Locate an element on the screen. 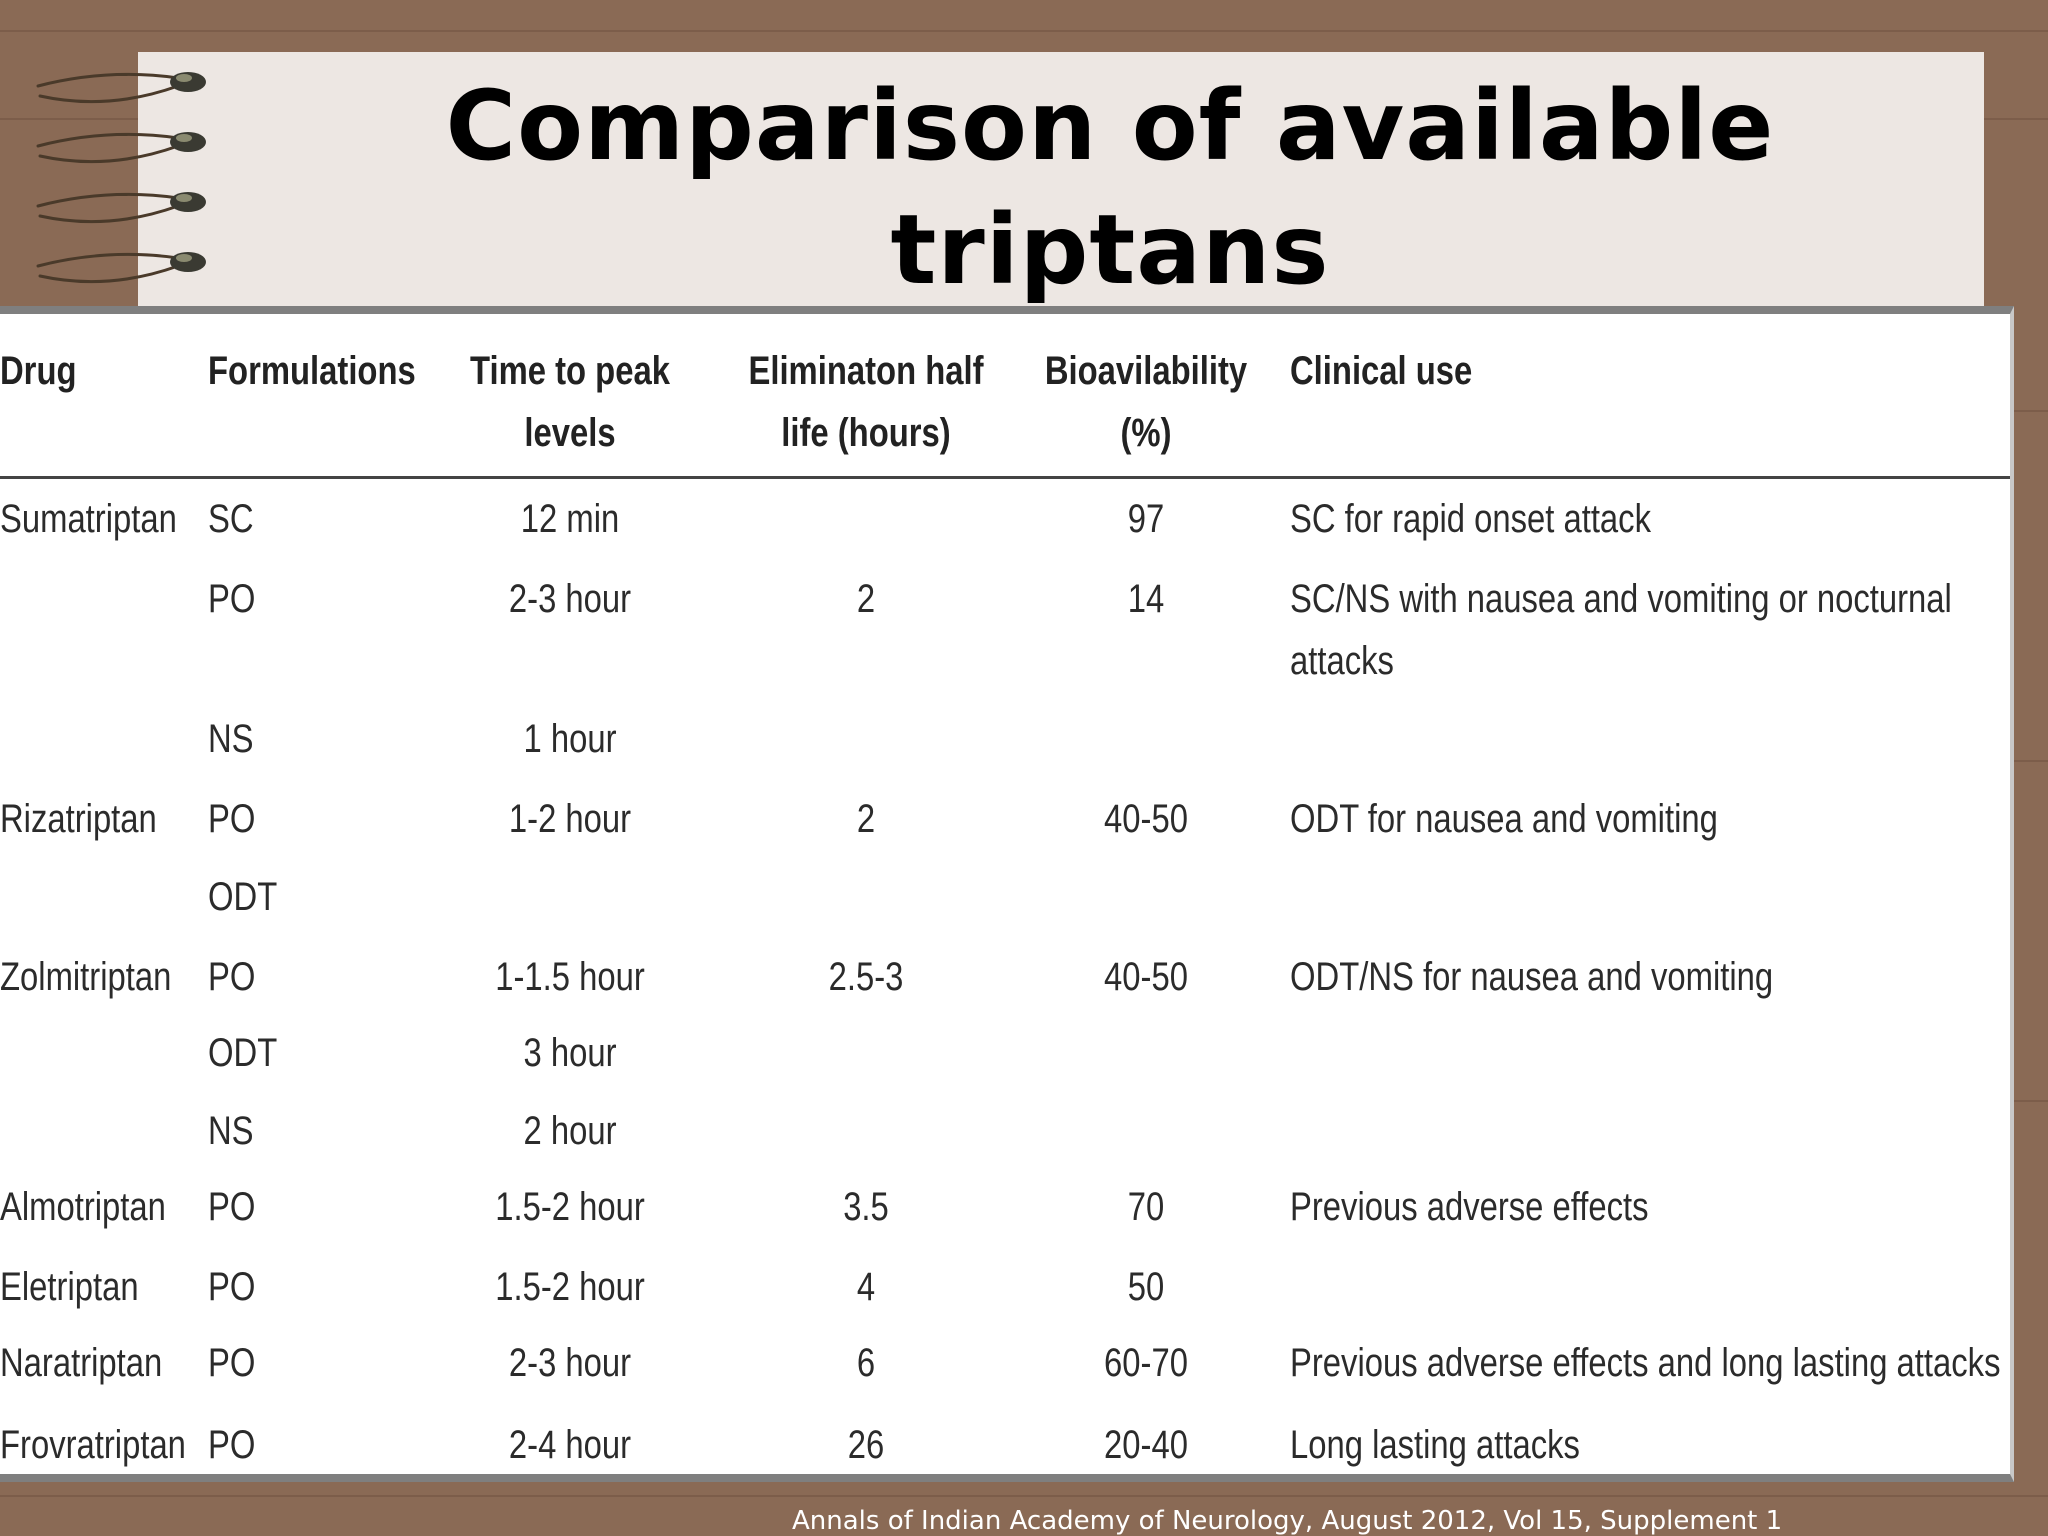 The height and width of the screenshot is (1536, 2048). header-time-line1: Time to peak is located at coordinates (570, 371).